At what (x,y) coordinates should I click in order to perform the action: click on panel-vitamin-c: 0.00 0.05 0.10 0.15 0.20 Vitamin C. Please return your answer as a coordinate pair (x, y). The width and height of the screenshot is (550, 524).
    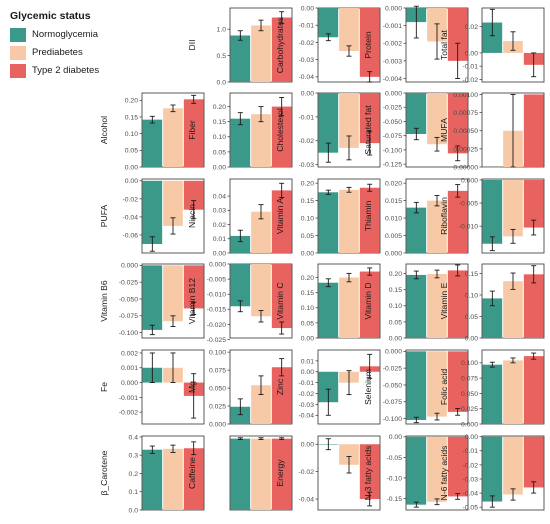
    Looking at the image, I should click on (328, 302).